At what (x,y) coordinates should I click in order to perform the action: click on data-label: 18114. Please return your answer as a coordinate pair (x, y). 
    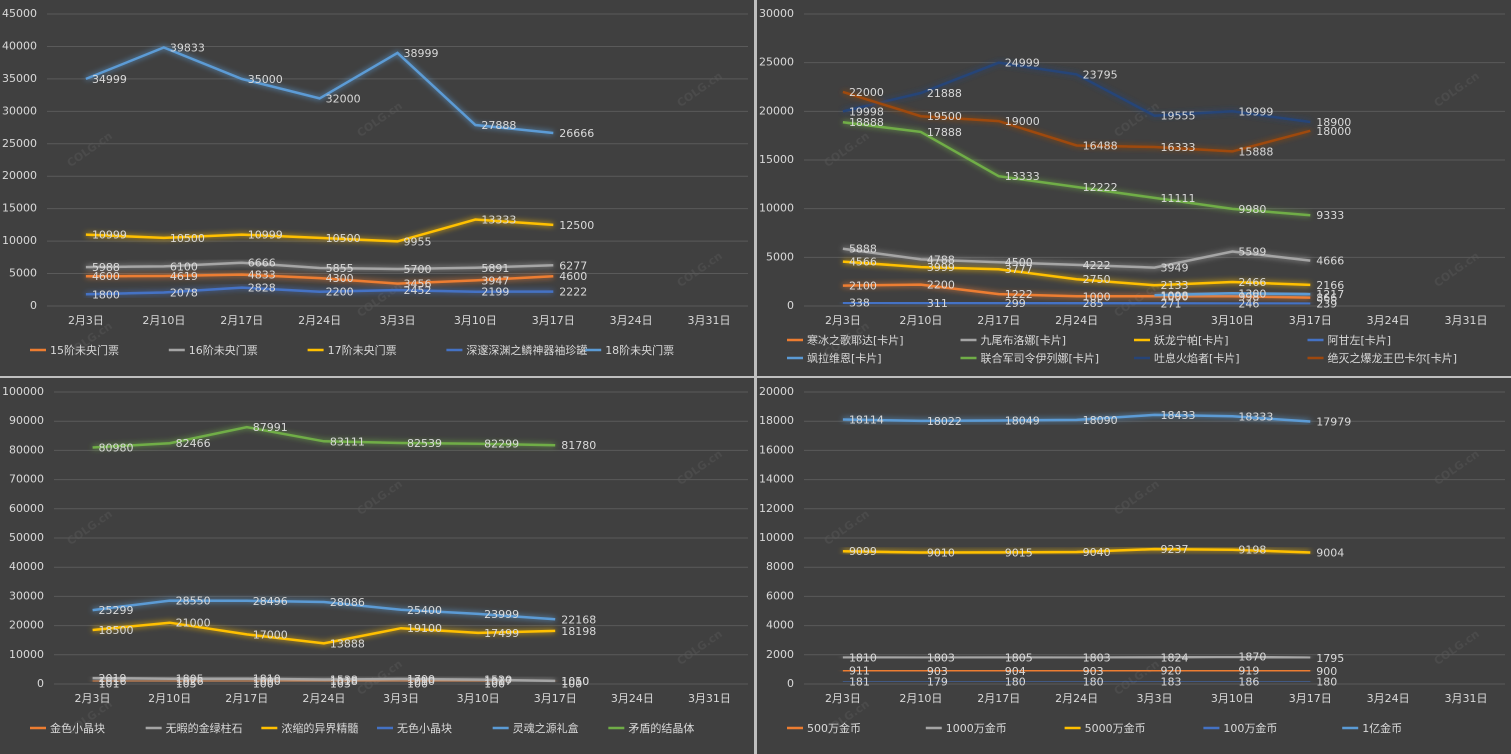
    Looking at the image, I should click on (866, 420).